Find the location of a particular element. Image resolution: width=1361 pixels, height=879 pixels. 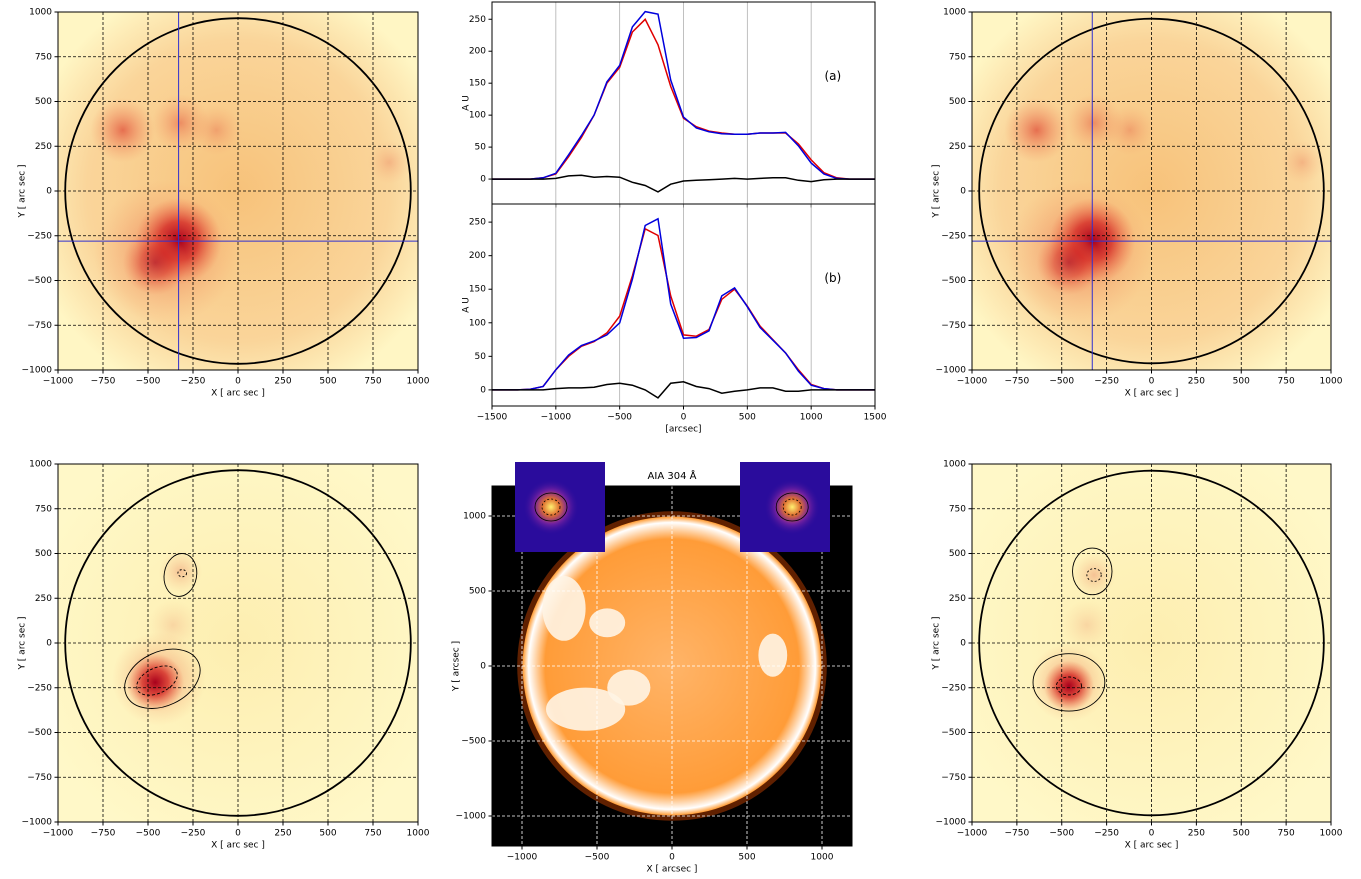

y-tick-label: 50 is located at coordinates (481, 357).